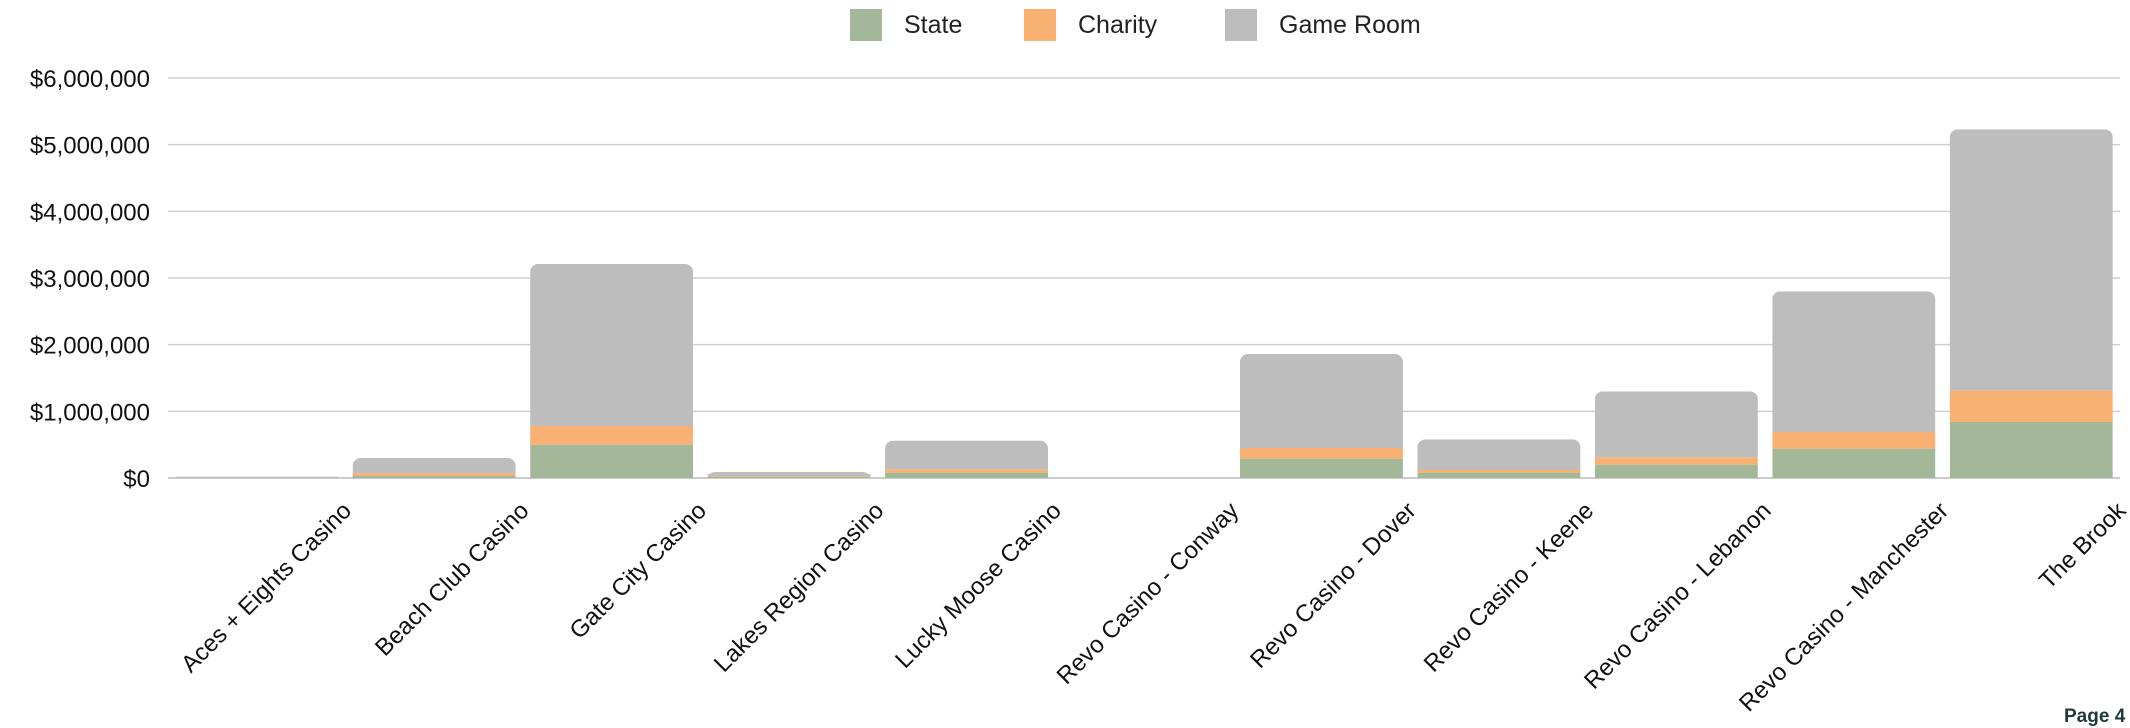 Image resolution: width=2130 pixels, height=728 pixels. What do you see at coordinates (90, 412) in the screenshot?
I see `y-tick-label: $1,000,000` at bounding box center [90, 412].